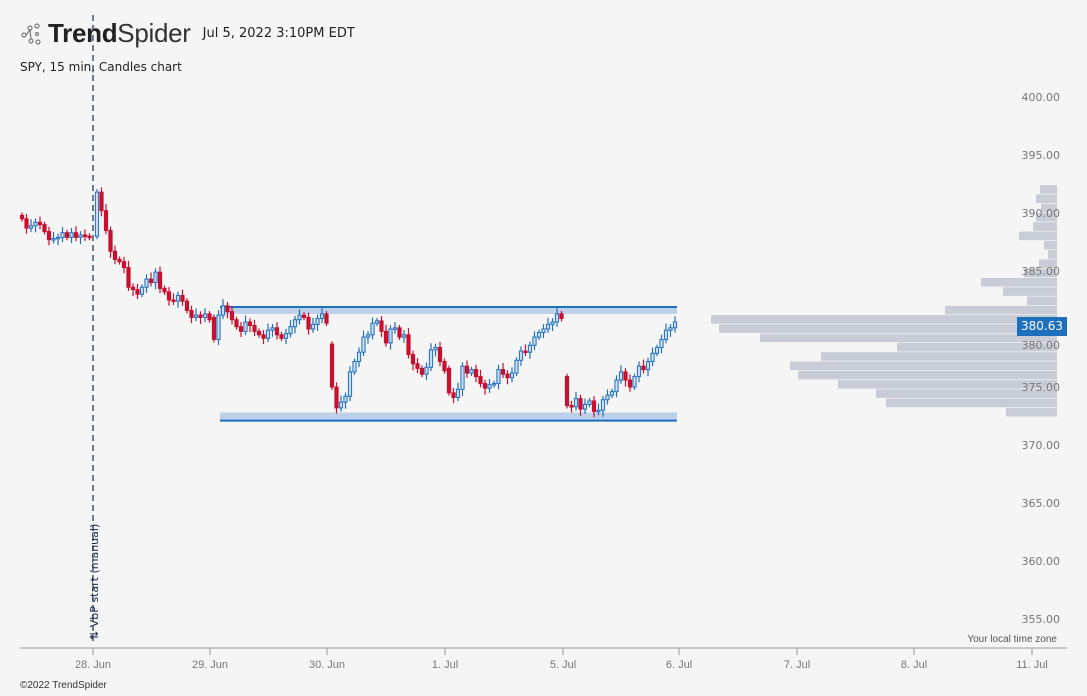 The width and height of the screenshot is (1087, 696). I want to click on x-tick-label: 7. Jul, so click(797, 665).